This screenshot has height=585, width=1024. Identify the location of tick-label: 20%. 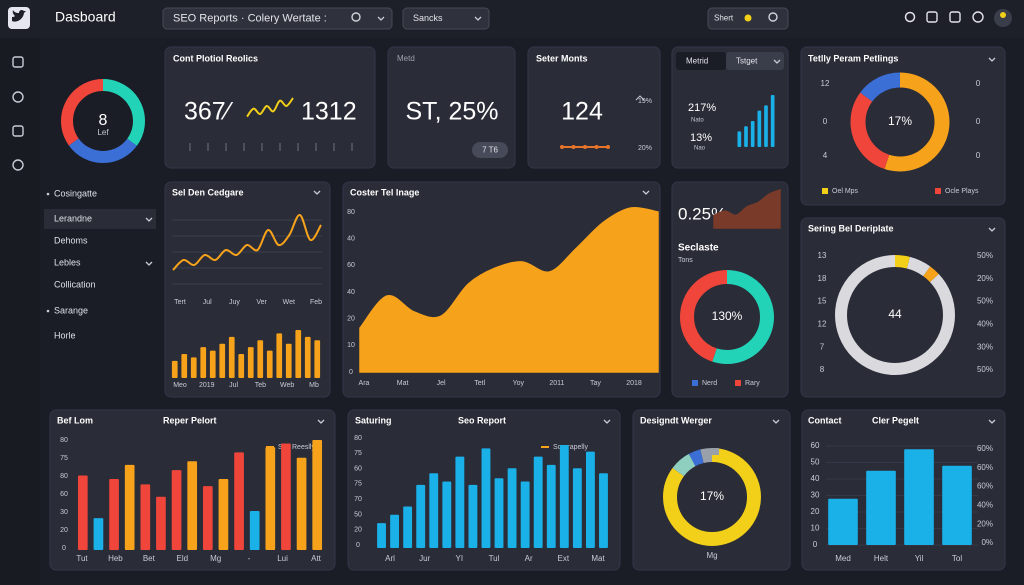
(985, 278).